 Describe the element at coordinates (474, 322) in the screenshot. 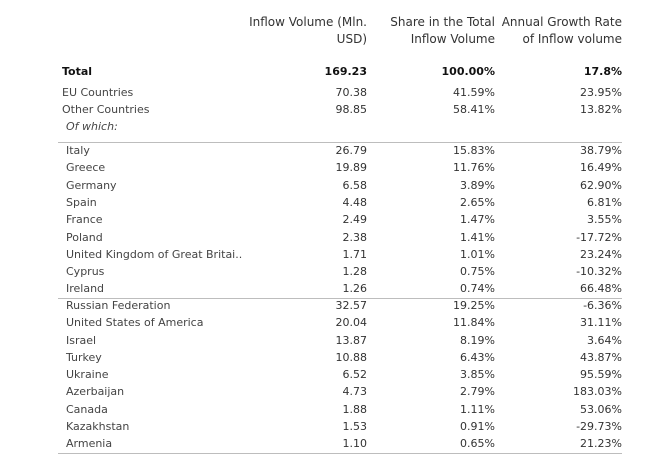

I see `share-value: 11.84%` at that location.